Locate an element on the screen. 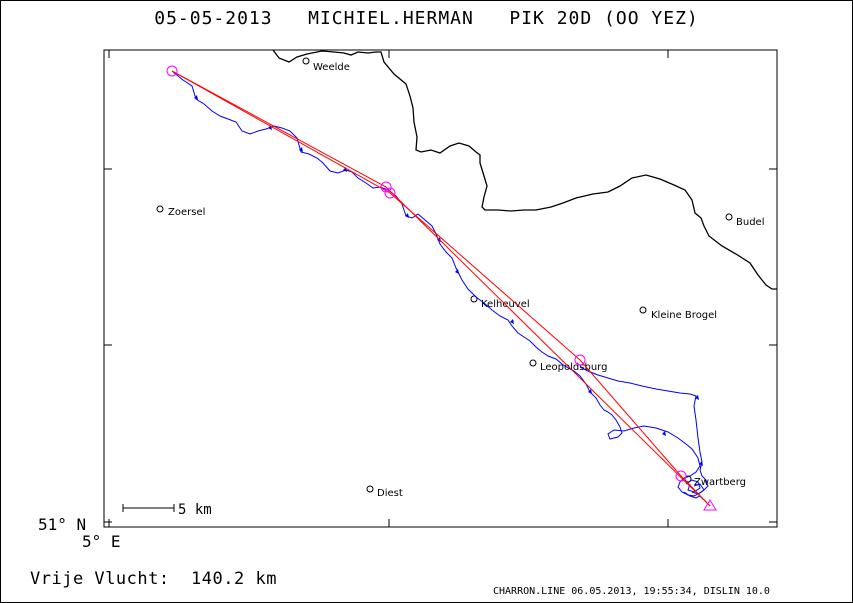 This screenshot has height=603, width=853. longitude-label: 5° E is located at coordinates (101, 541).